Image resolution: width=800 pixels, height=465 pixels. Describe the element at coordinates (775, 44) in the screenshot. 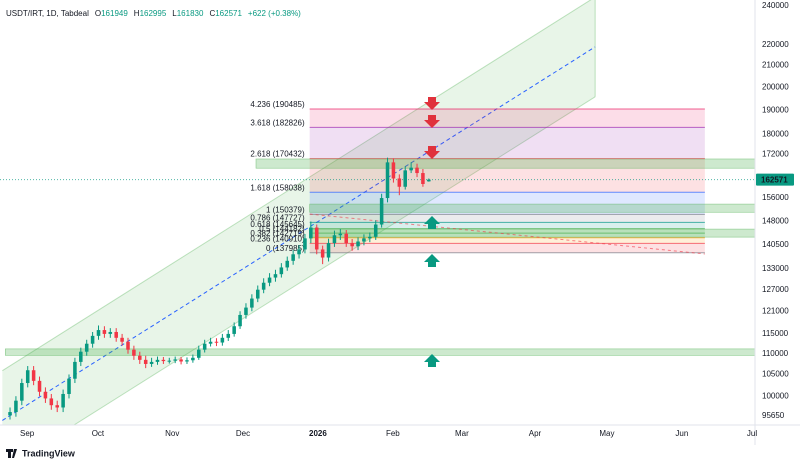

I see `y-tick-label: 220000` at that location.